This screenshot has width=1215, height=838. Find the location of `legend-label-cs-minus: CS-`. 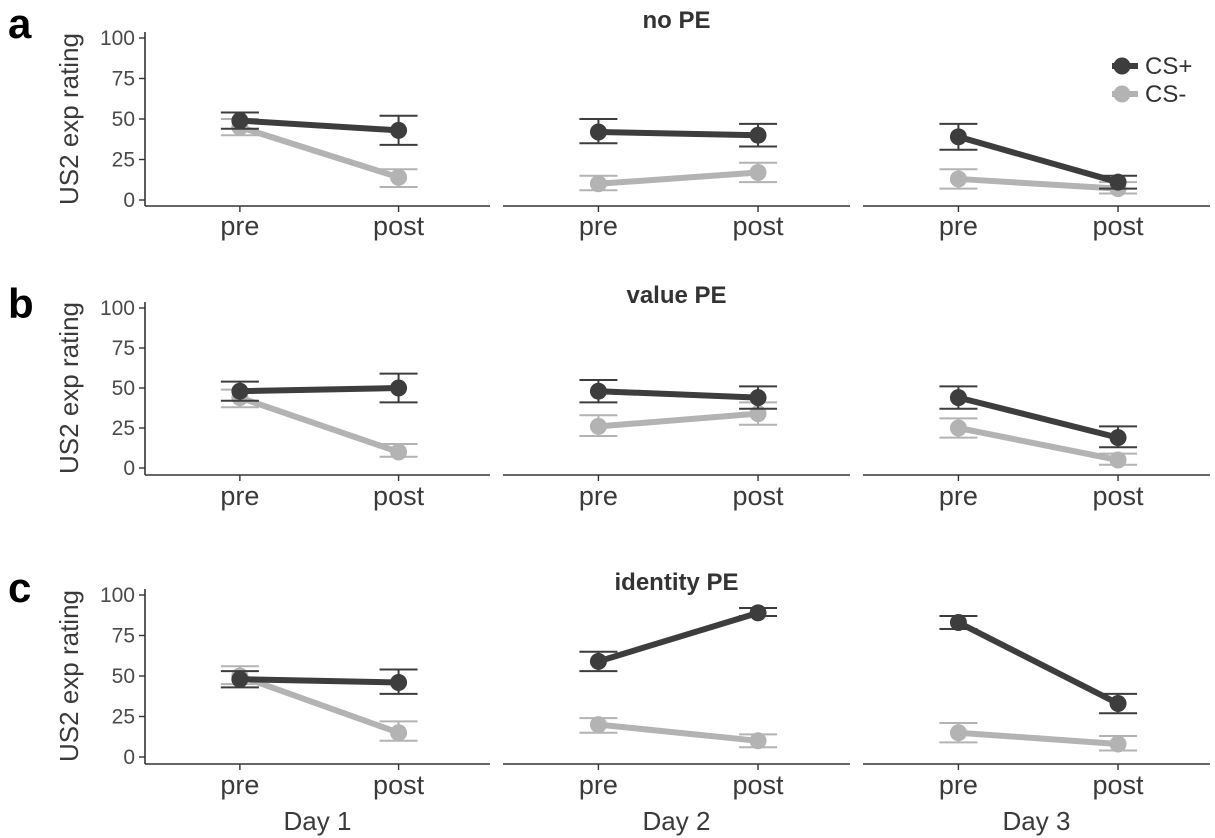

legend-label-cs-minus: CS- is located at coordinates (1165, 94).